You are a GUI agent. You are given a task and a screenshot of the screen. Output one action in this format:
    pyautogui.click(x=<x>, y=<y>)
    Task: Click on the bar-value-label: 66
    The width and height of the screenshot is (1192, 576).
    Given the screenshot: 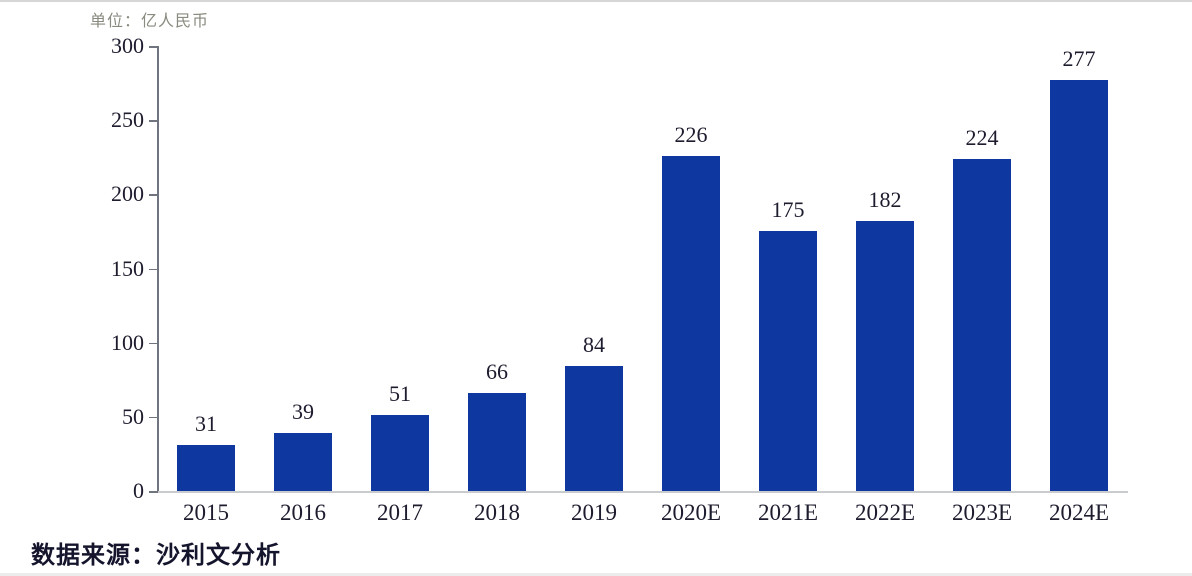 What is the action you would take?
    pyautogui.click(x=497, y=372)
    